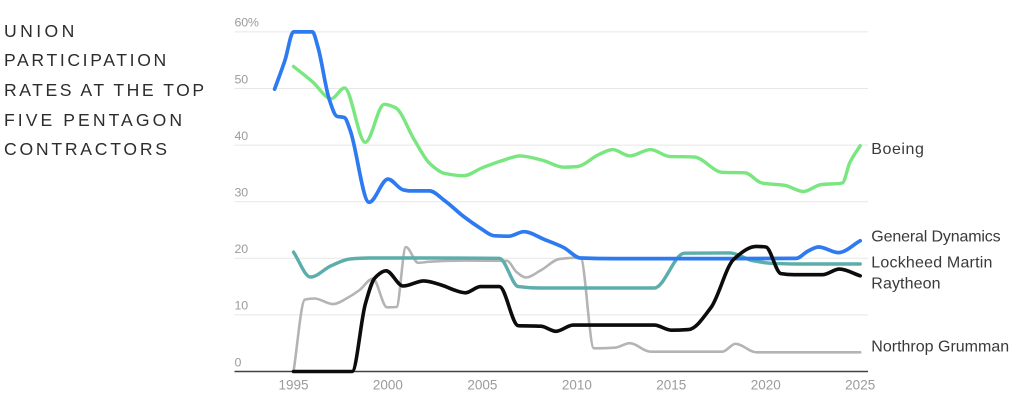  Describe the element at coordinates (577, 385) in the screenshot. I see `svg-text: 2010` at that location.